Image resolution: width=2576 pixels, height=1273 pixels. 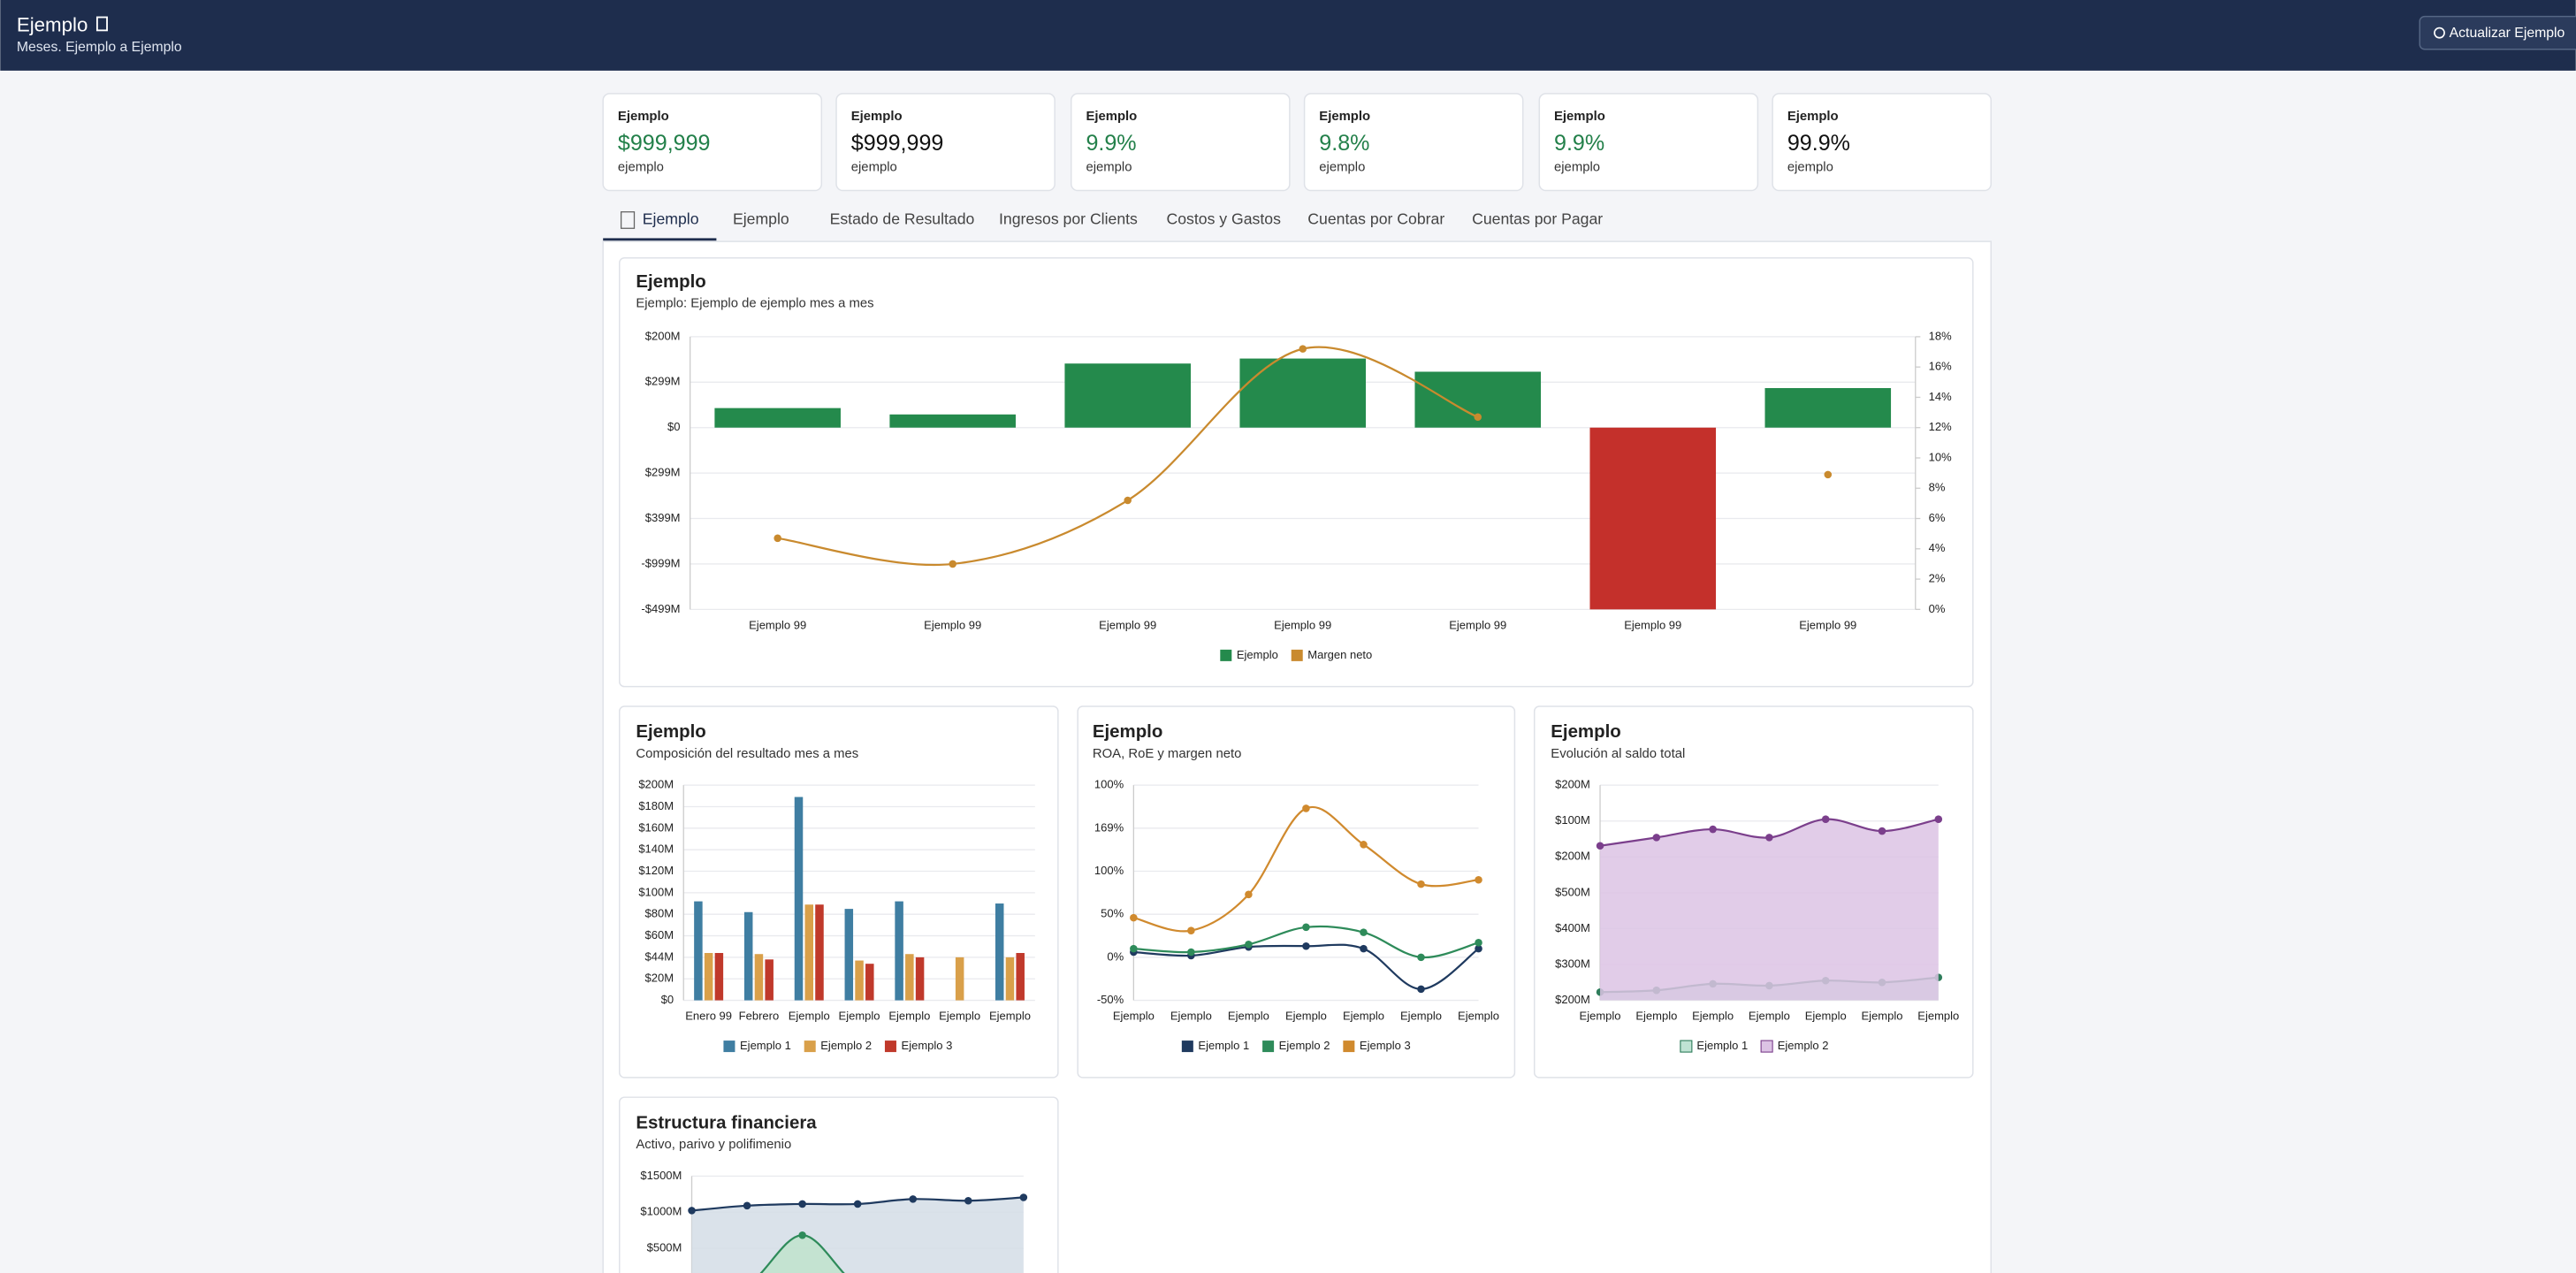 What do you see at coordinates (661, 1175) in the screenshot?
I see `y-tick-label: $1500M` at bounding box center [661, 1175].